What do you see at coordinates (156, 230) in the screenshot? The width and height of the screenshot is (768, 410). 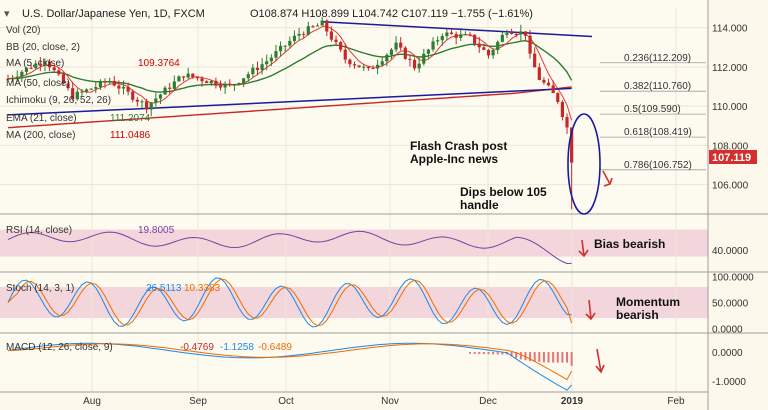 I see `rsi-value: 19.8005` at bounding box center [156, 230].